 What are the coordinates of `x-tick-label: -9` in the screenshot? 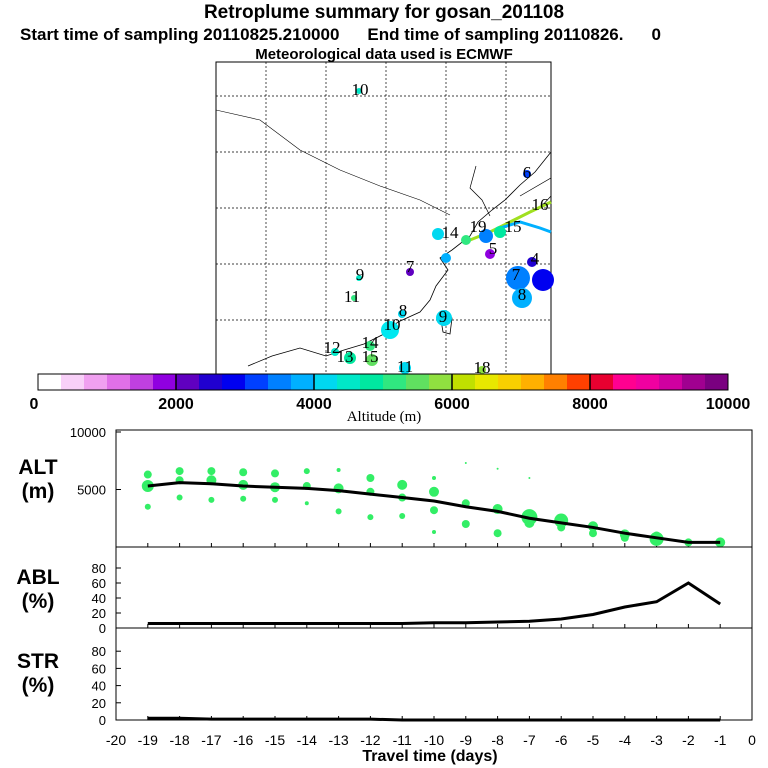 It's located at (466, 740).